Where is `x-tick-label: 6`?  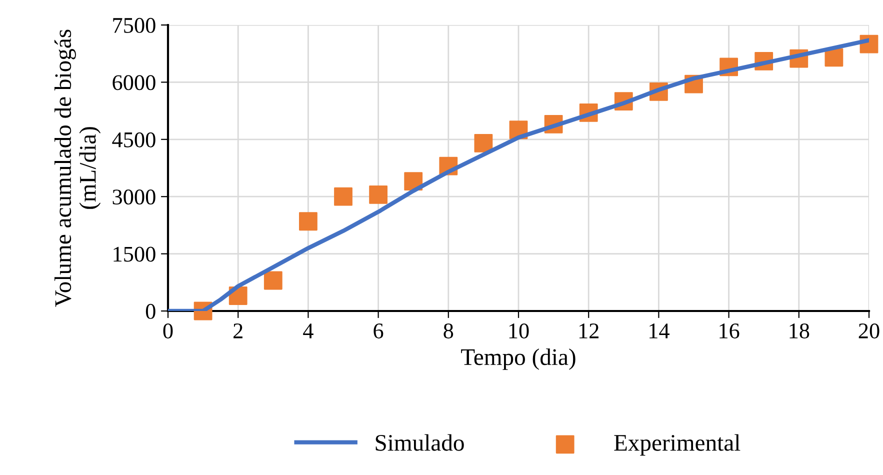 x-tick-label: 6 is located at coordinates (379, 331).